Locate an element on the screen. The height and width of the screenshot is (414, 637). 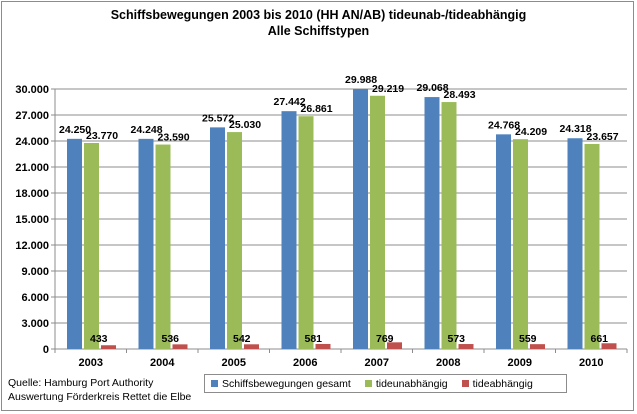
y-tick-label: 0 is located at coordinates (46, 350).